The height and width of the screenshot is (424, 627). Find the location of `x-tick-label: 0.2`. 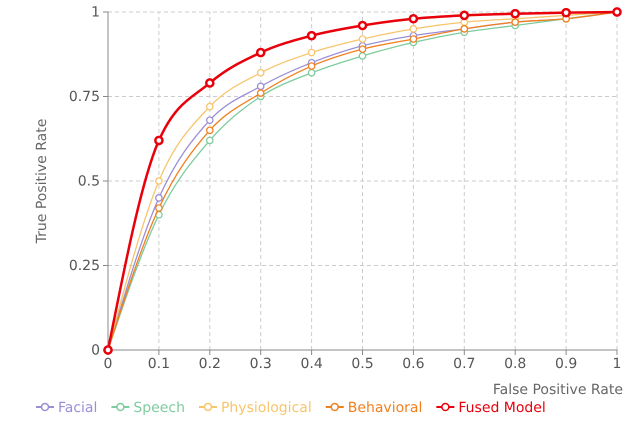

x-tick-label: 0.2 is located at coordinates (209, 364).